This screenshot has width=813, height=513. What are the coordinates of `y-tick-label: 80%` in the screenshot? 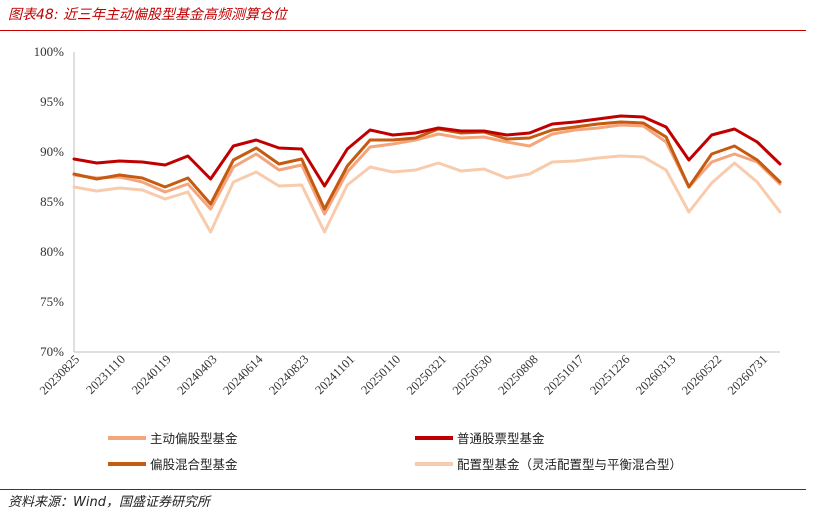 It's located at (52, 251).